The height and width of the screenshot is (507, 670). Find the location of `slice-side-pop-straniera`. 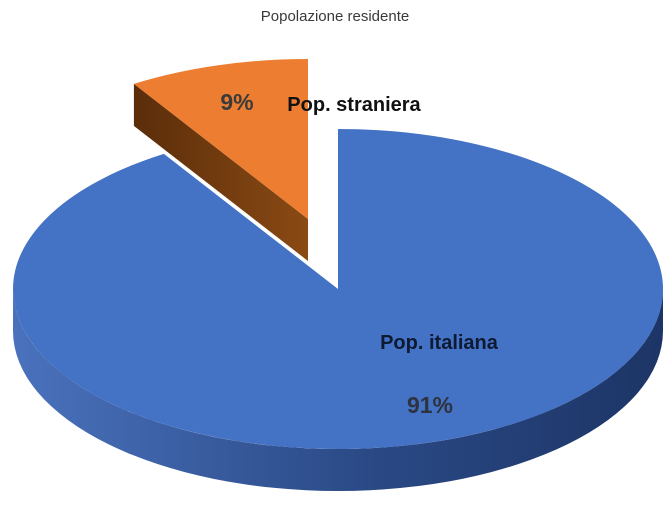

slice-side-pop-straniera is located at coordinates (220, 172).